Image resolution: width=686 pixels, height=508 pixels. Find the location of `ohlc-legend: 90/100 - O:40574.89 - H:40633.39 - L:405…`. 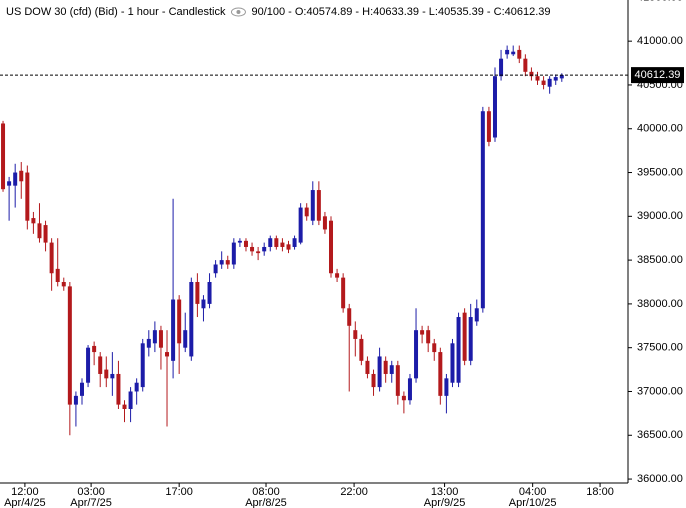

ohlc-legend: 90/100 - O:40574.89 - H:40633.39 - L:405… is located at coordinates (400, 12).